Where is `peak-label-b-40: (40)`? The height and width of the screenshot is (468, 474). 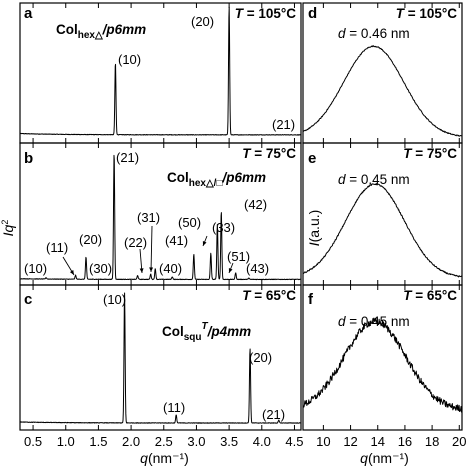
peak-label-b-40: (40) is located at coordinates (170, 268).